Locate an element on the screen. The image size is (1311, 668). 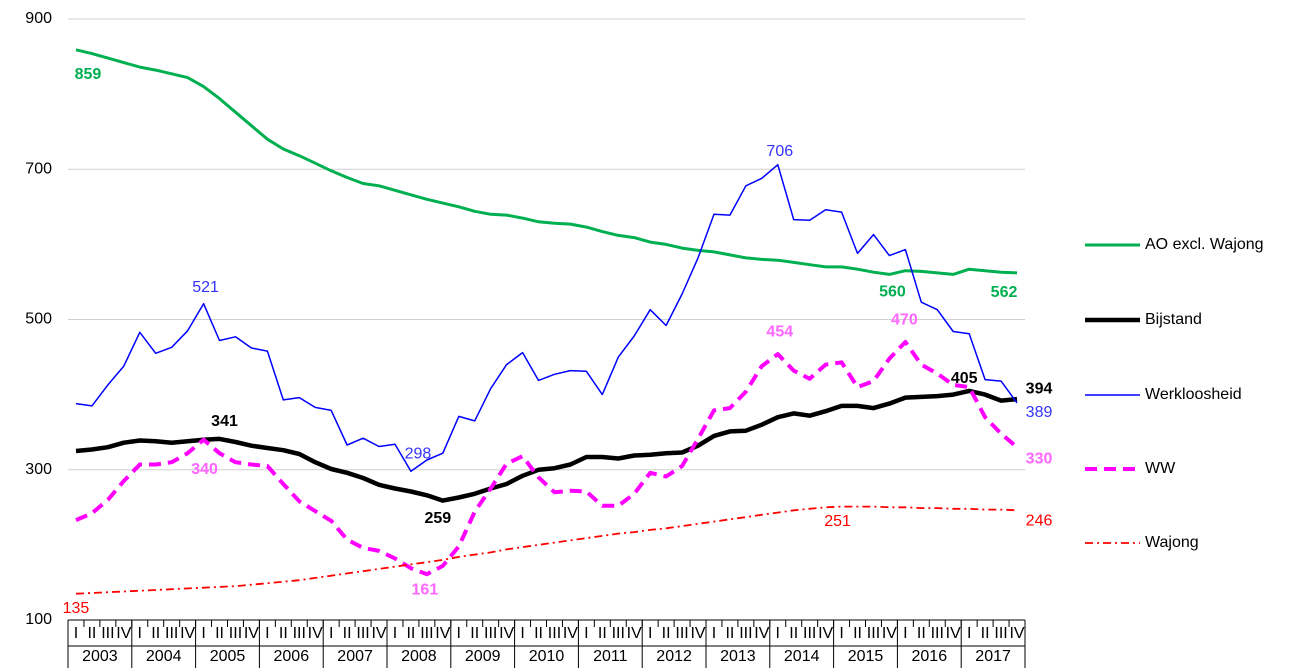
data-label: 246 is located at coordinates (1039, 521).